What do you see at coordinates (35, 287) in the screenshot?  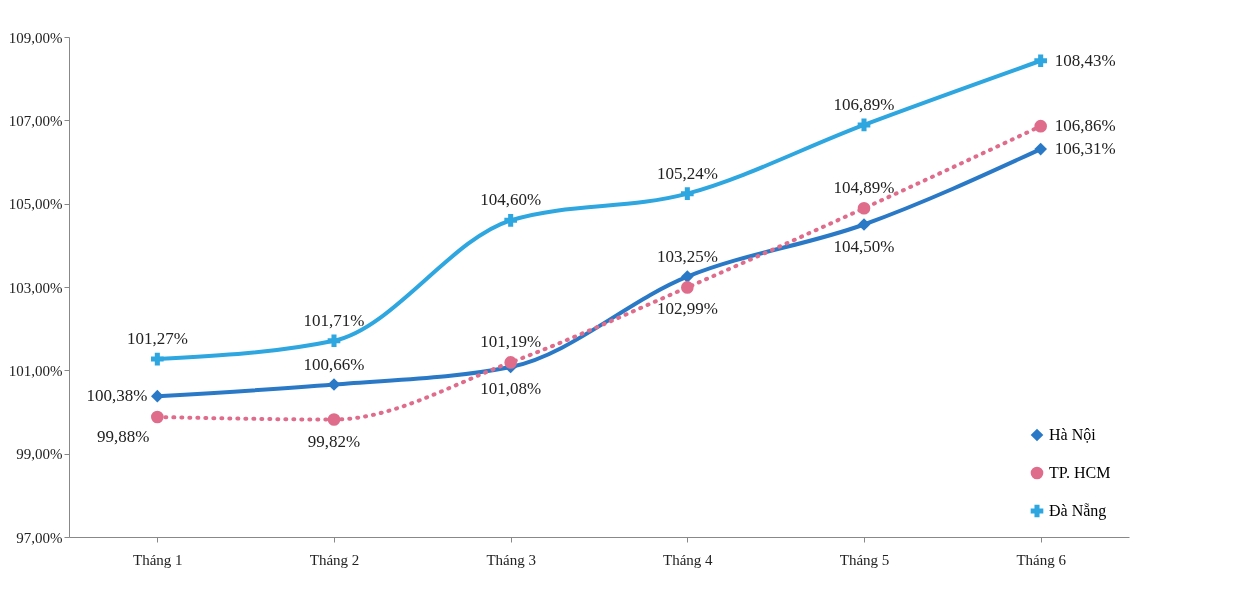 I see `y-tick-label: 103,00%` at bounding box center [35, 287].